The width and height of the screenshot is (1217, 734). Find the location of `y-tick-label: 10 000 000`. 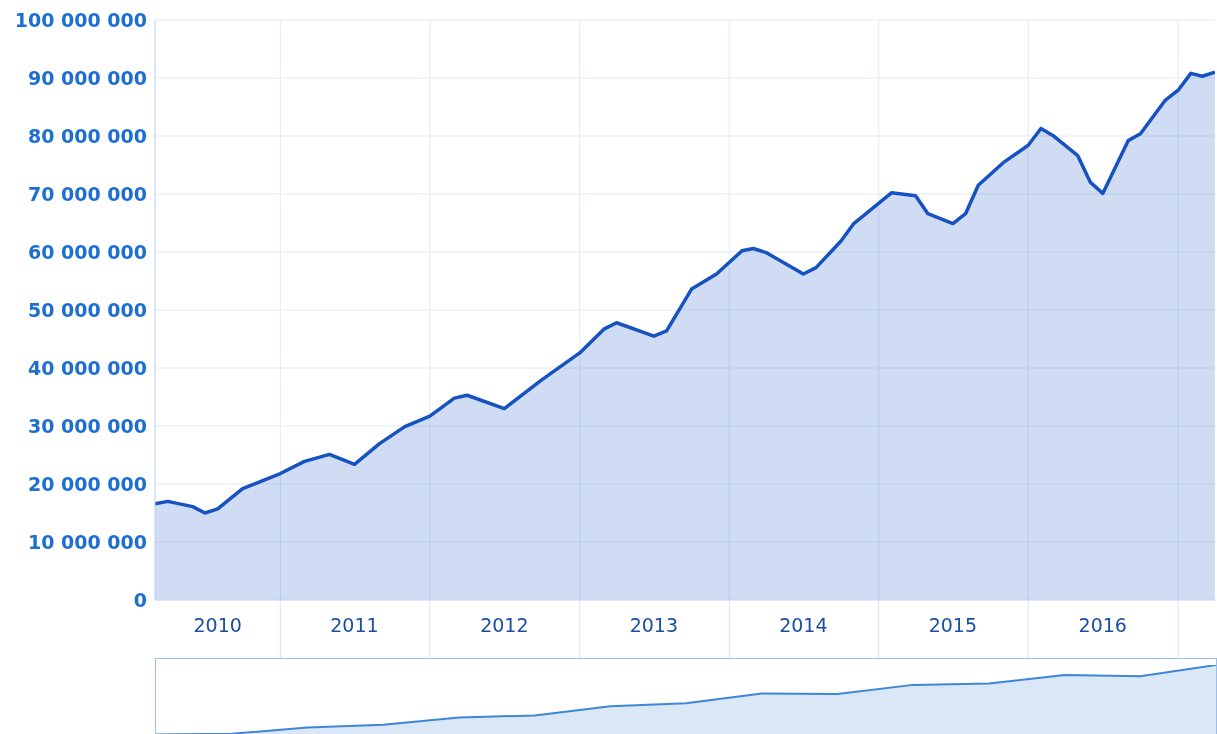

y-tick-label: 10 000 000 is located at coordinates (87, 541).